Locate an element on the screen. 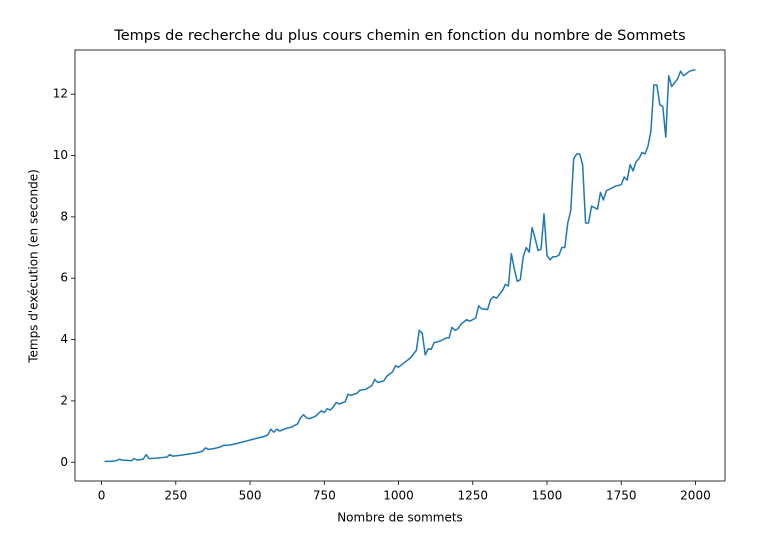 The image size is (764, 542). x-tick-label: 0 is located at coordinates (102, 496).